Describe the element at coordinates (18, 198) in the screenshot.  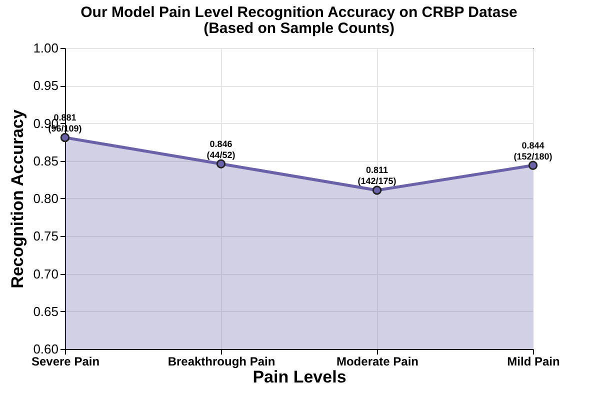
I see `y-axis-title: Recognition Accuracy` at that location.